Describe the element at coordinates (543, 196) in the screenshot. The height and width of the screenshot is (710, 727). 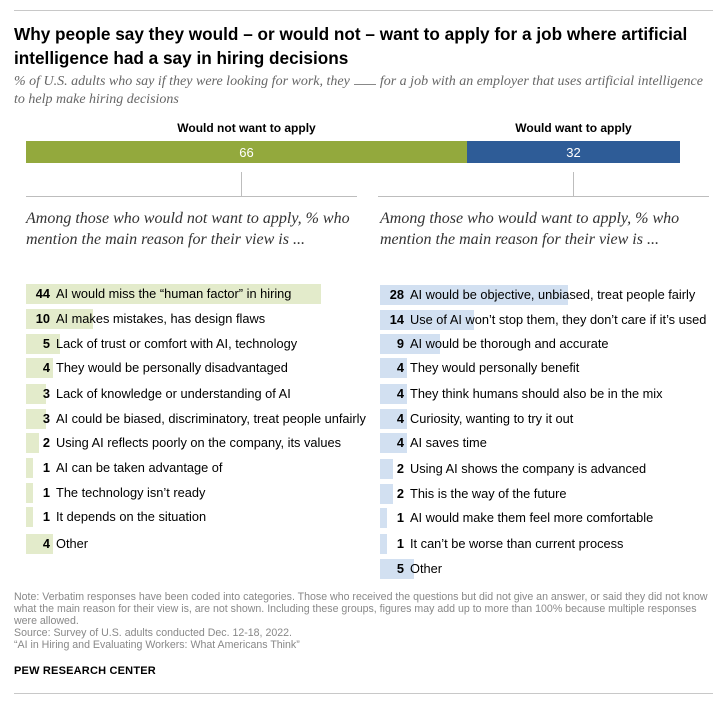
I see `connector-right-horizontal` at that location.